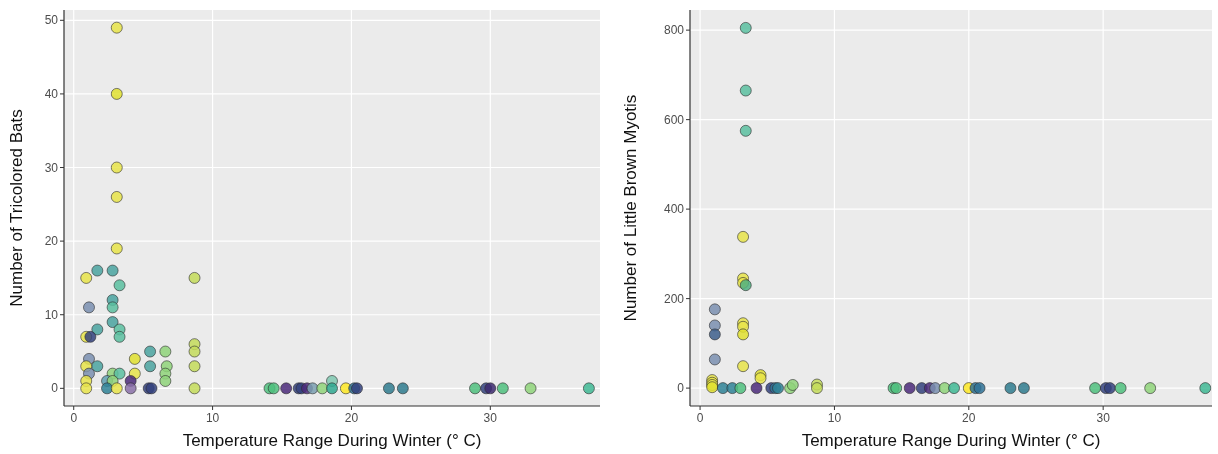  I want to click on y-tick-label: 10, so click(51, 314).